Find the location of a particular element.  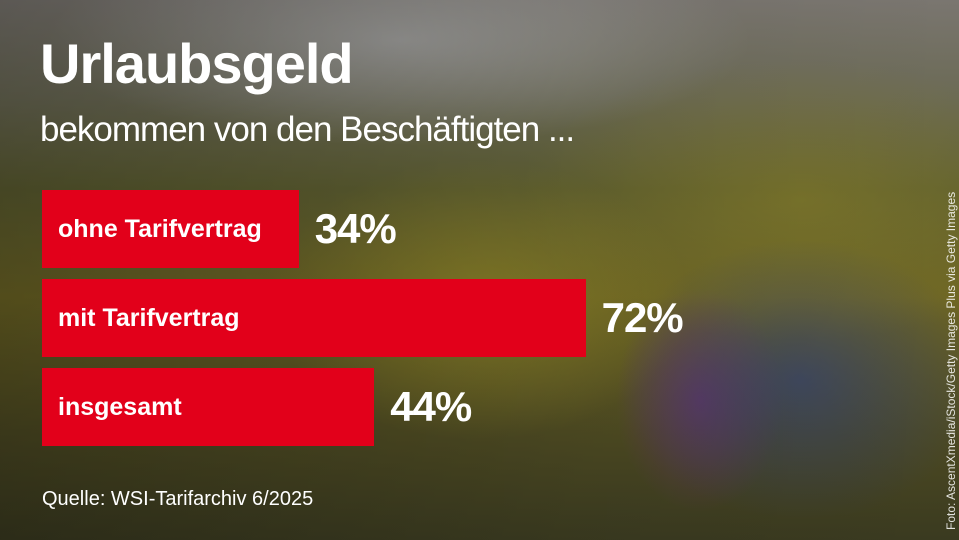

bar-value-label: 34% is located at coordinates (355, 228).